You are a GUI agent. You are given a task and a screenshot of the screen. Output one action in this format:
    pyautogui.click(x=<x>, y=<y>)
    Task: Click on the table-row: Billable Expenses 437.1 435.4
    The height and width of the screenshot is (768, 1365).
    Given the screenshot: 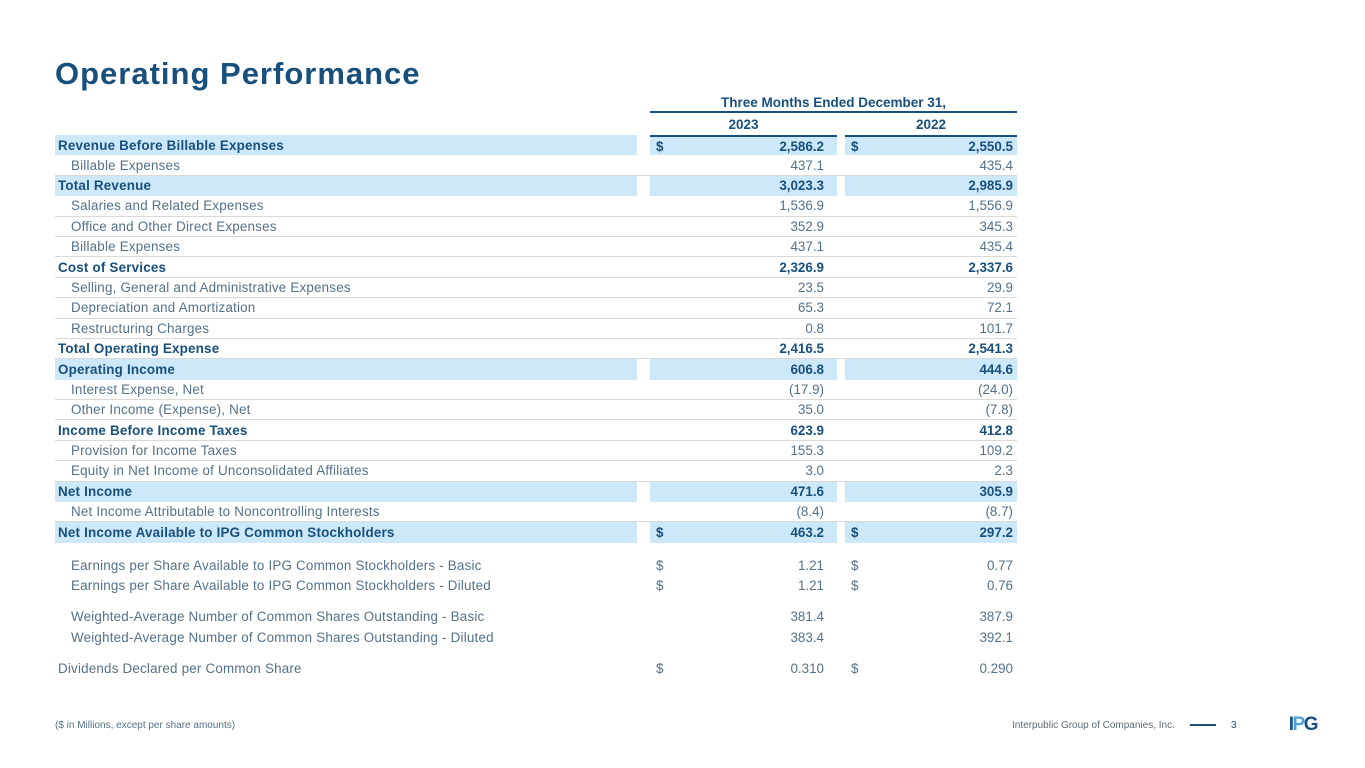 What is the action you would take?
    pyautogui.click(x=536, y=247)
    